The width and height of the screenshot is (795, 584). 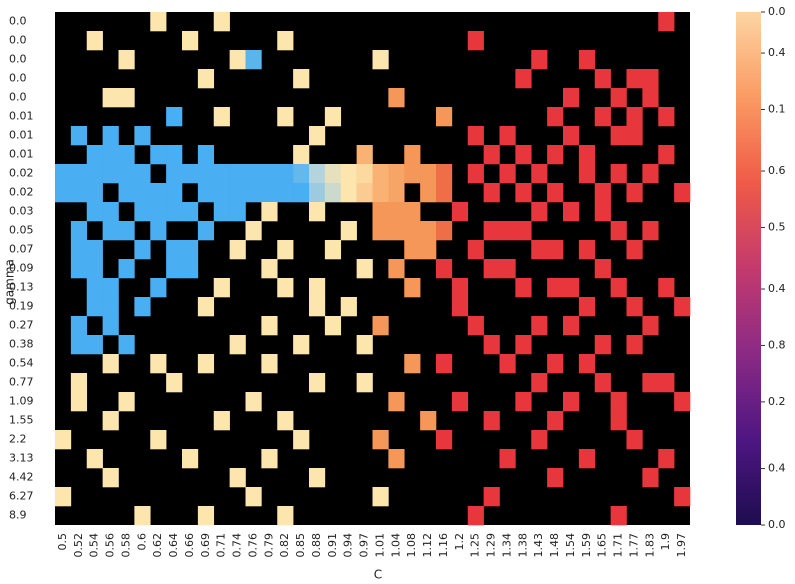 I want to click on x-tick-label: 1.48, so click(x=554, y=545).